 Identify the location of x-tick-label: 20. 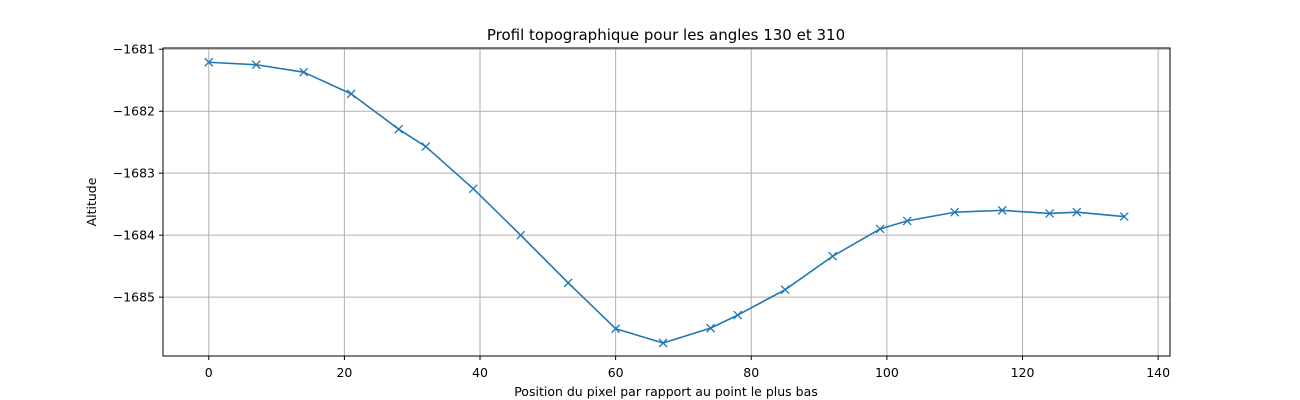
(344, 372).